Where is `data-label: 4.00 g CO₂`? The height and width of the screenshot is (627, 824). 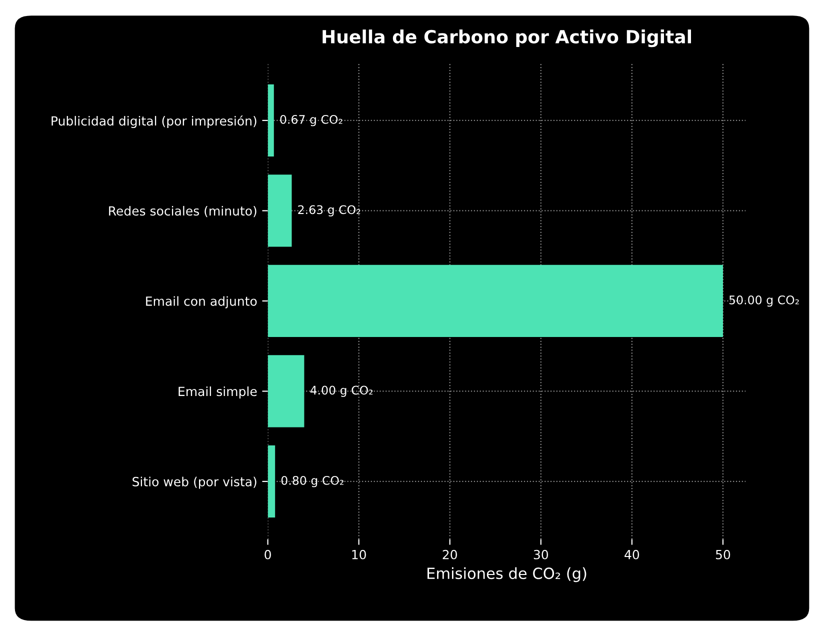
data-label: 4.00 g CO₂ is located at coordinates (341, 391).